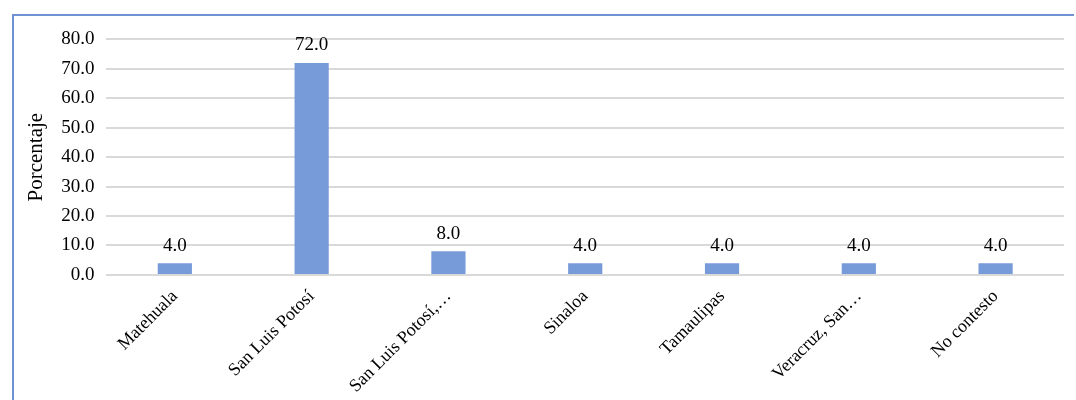 The image size is (1076, 400). What do you see at coordinates (78, 156) in the screenshot?
I see `y-tick-label: 40.0` at bounding box center [78, 156].